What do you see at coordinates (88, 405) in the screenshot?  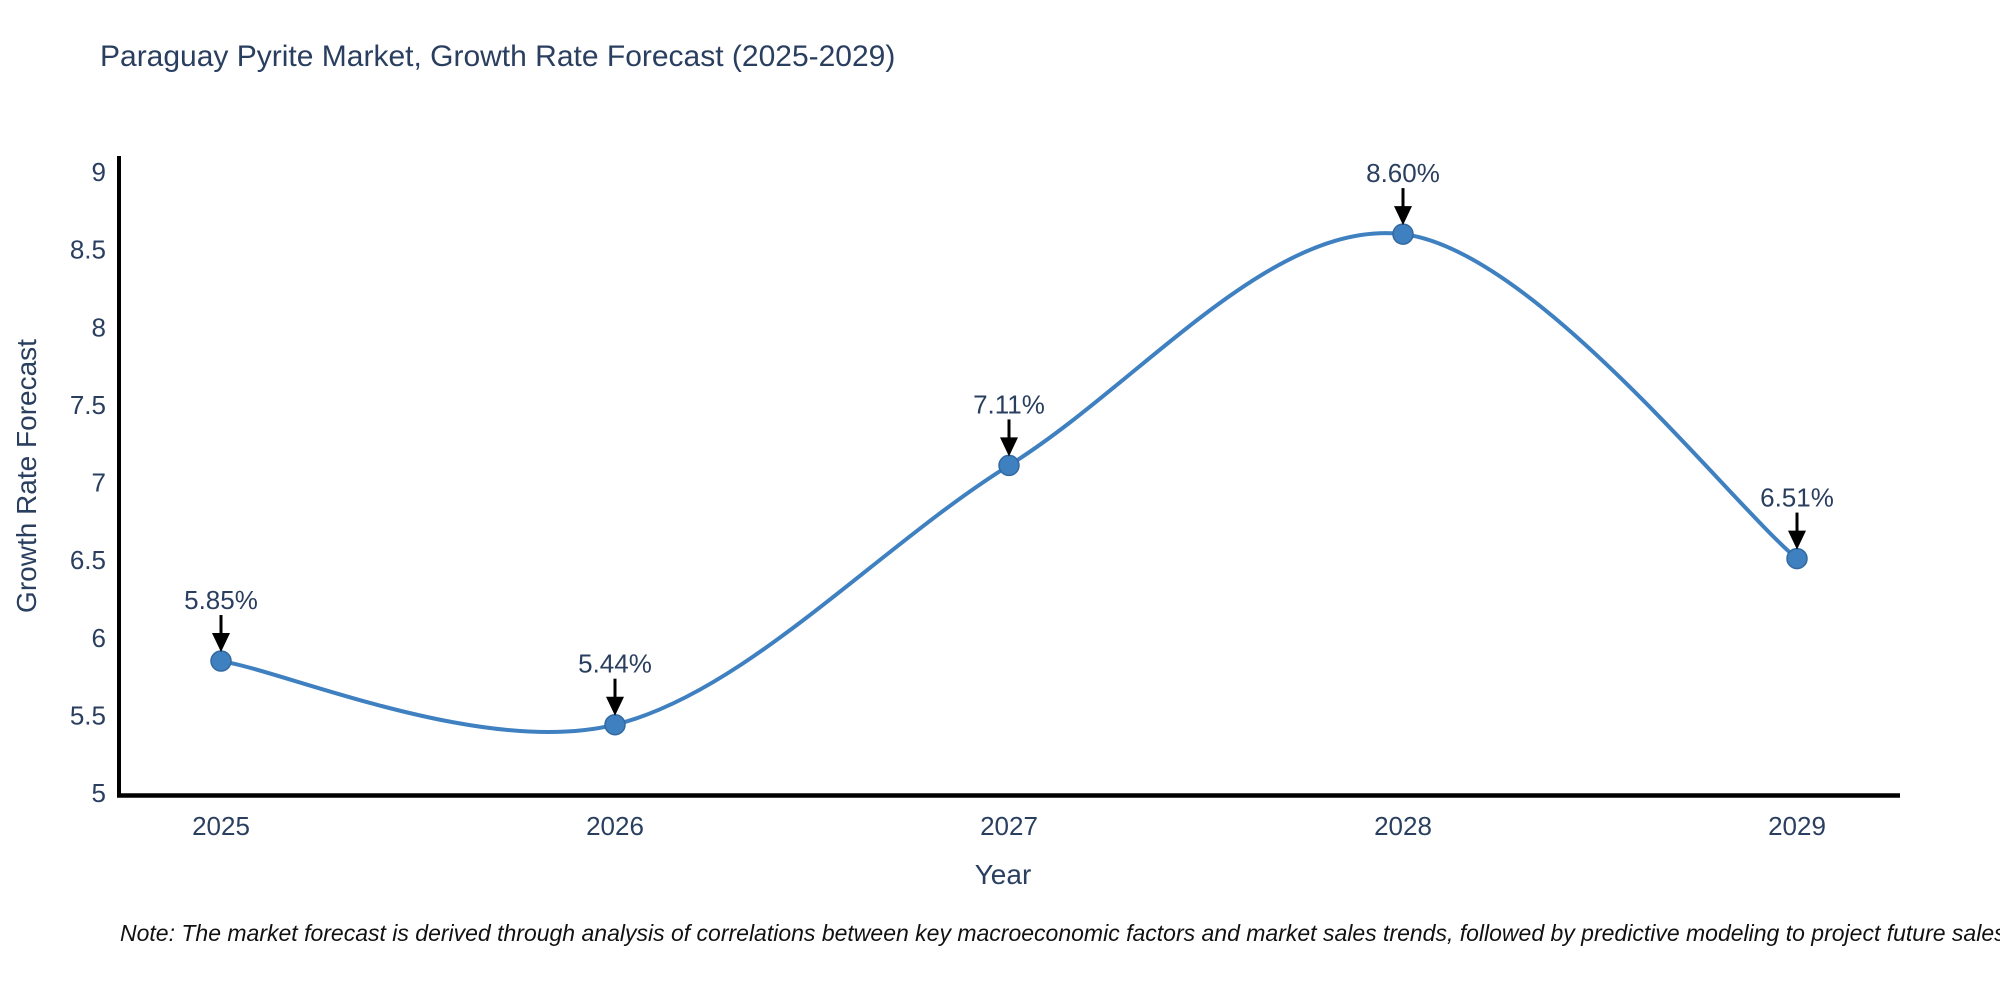 I see `y-tick-label: 7.5` at bounding box center [88, 405].